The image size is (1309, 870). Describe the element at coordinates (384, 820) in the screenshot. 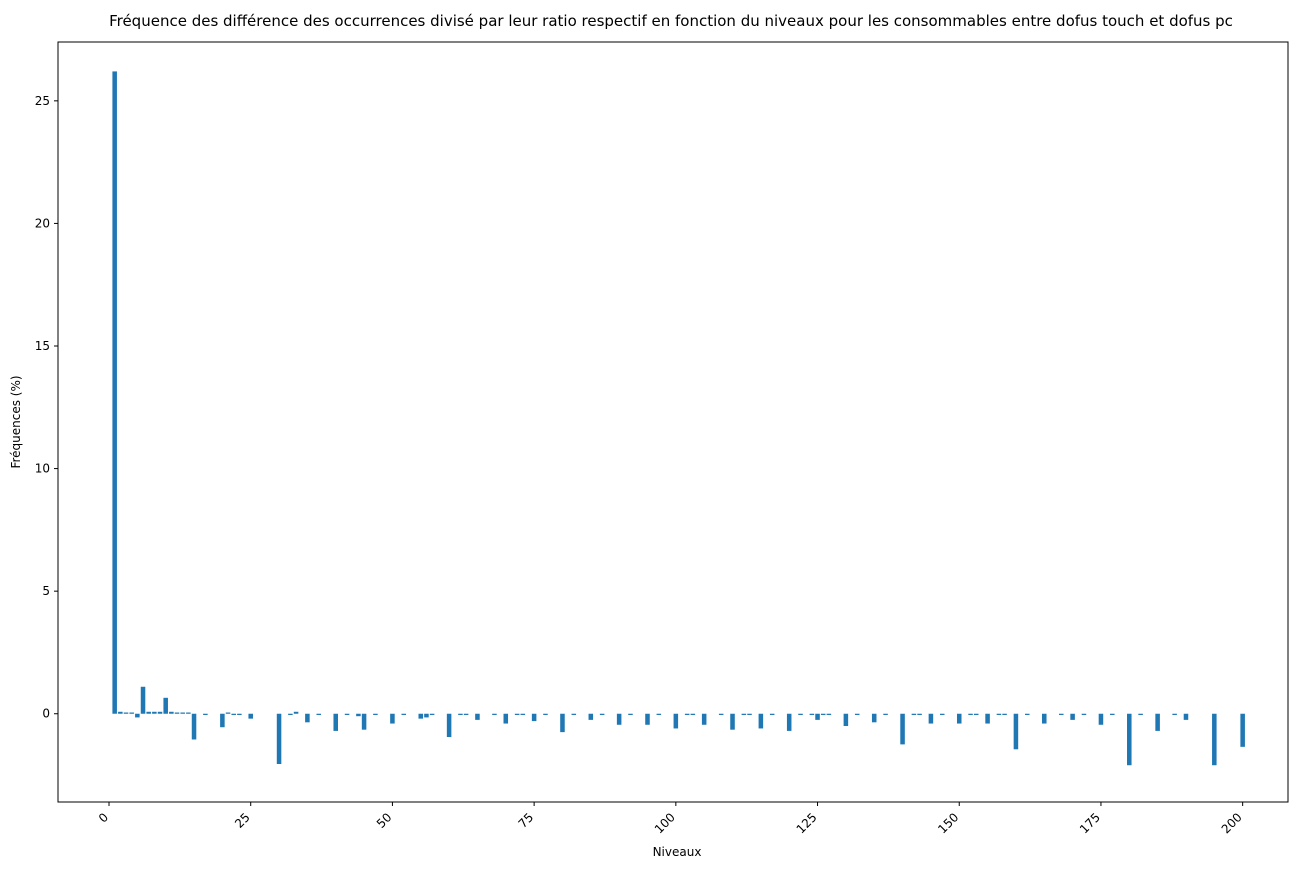

I see `x-tick-label: 50` at that location.